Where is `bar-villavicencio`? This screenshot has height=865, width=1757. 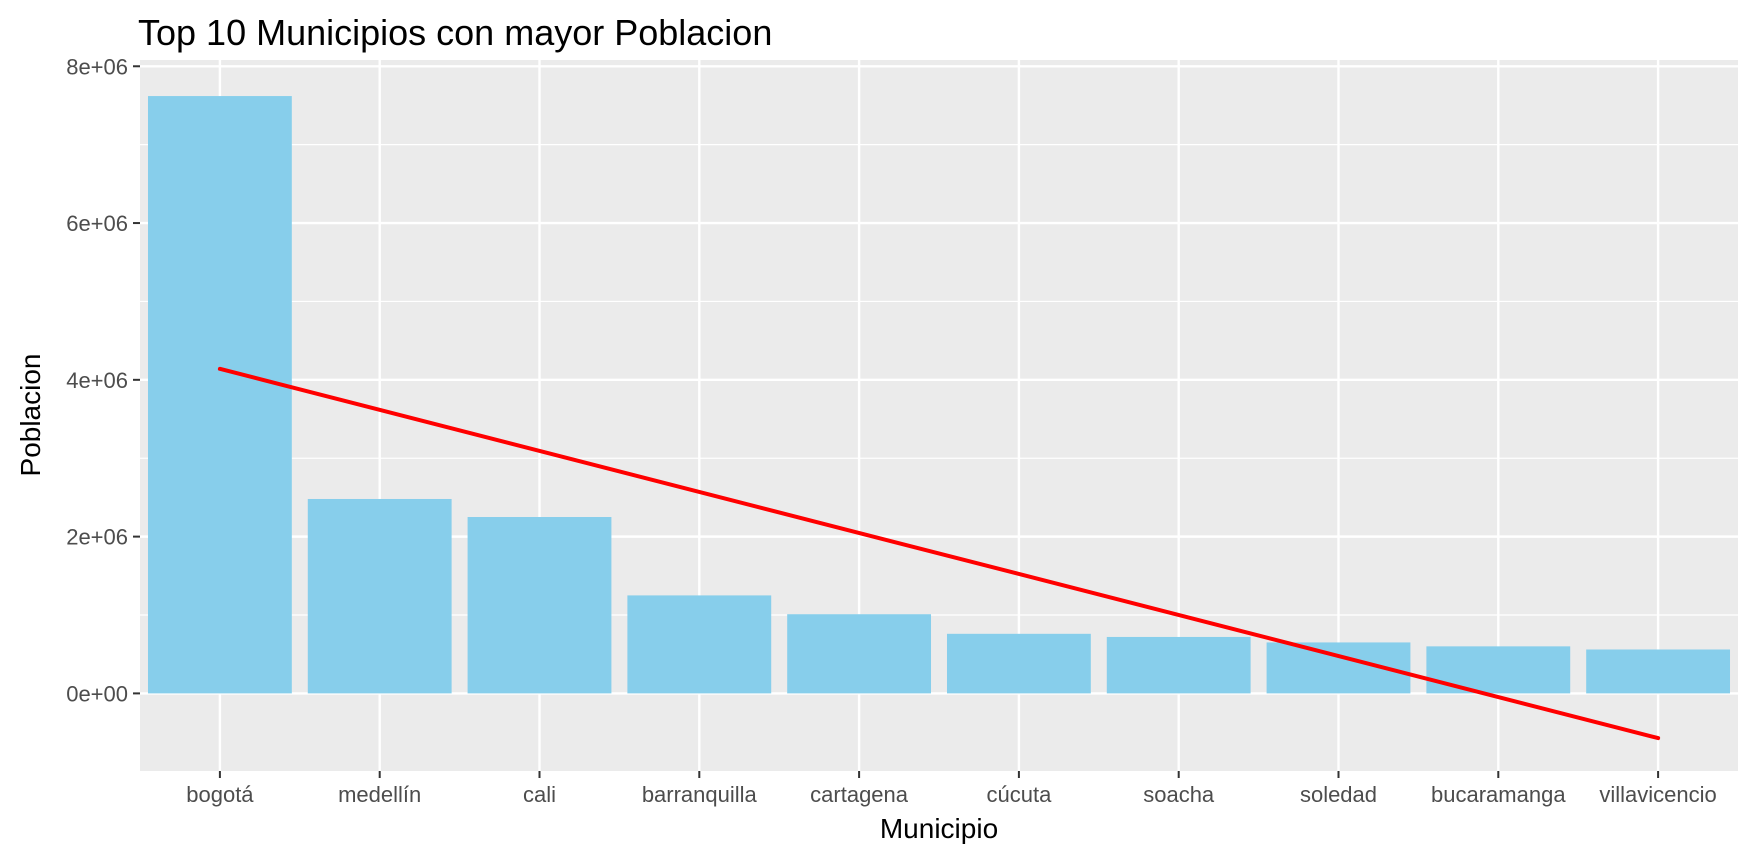
bar-villavicencio is located at coordinates (1658, 671).